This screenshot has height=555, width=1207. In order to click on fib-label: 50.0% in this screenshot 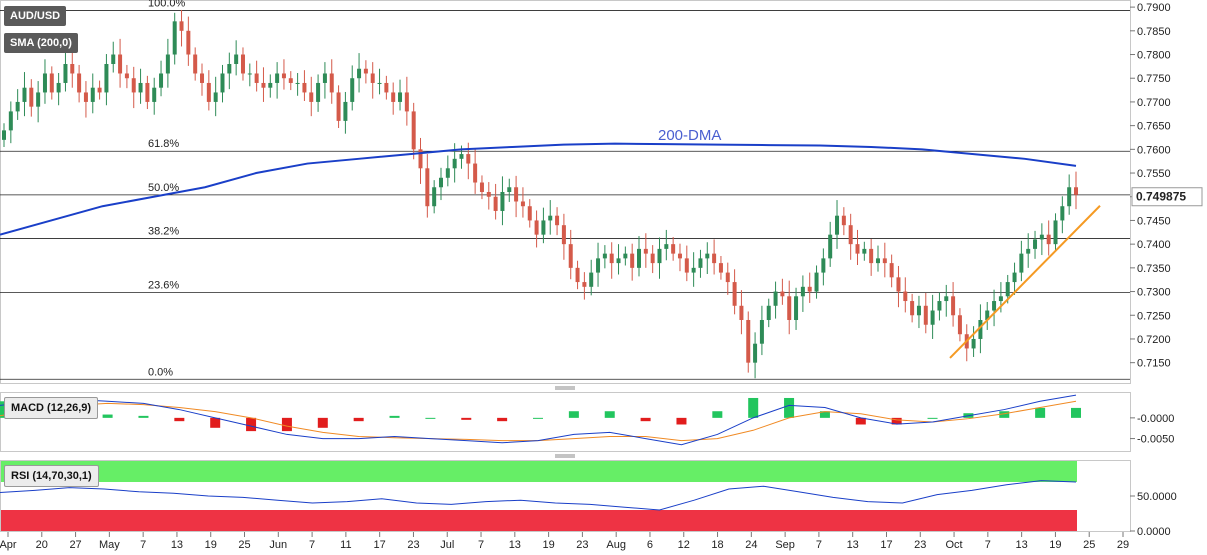, I will do `click(163, 188)`.